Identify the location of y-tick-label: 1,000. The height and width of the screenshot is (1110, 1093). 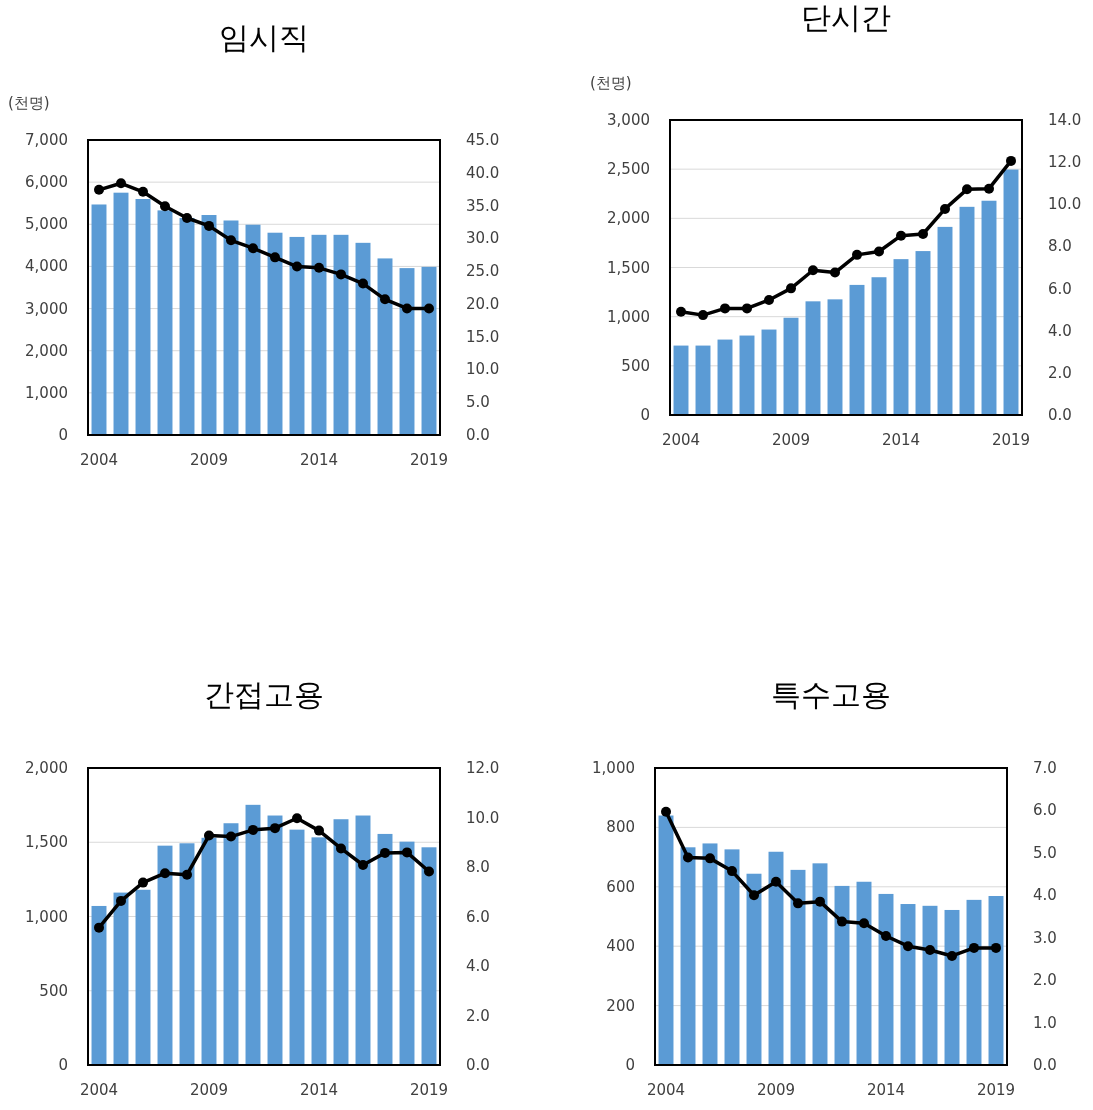
(628, 316).